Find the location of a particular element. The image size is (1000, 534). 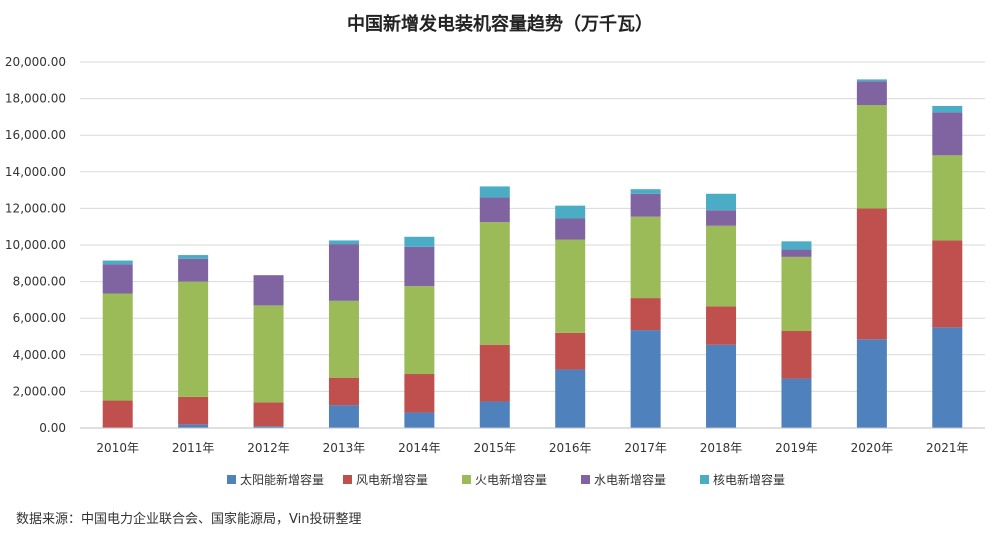

legend-label: 水电新增容量 is located at coordinates (630, 479).